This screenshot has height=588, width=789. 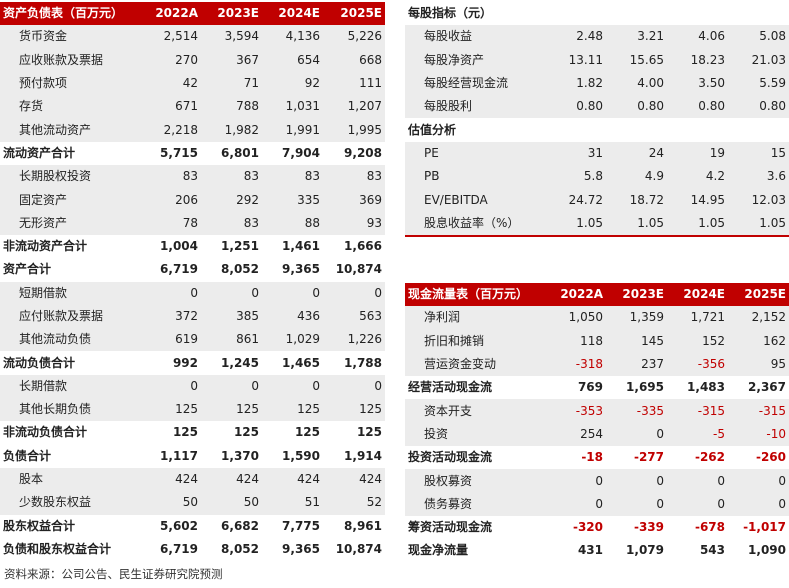 I want to click on table-row: 每股股利 0.80 0.80 0.80 0.80, so click(x=597, y=107).